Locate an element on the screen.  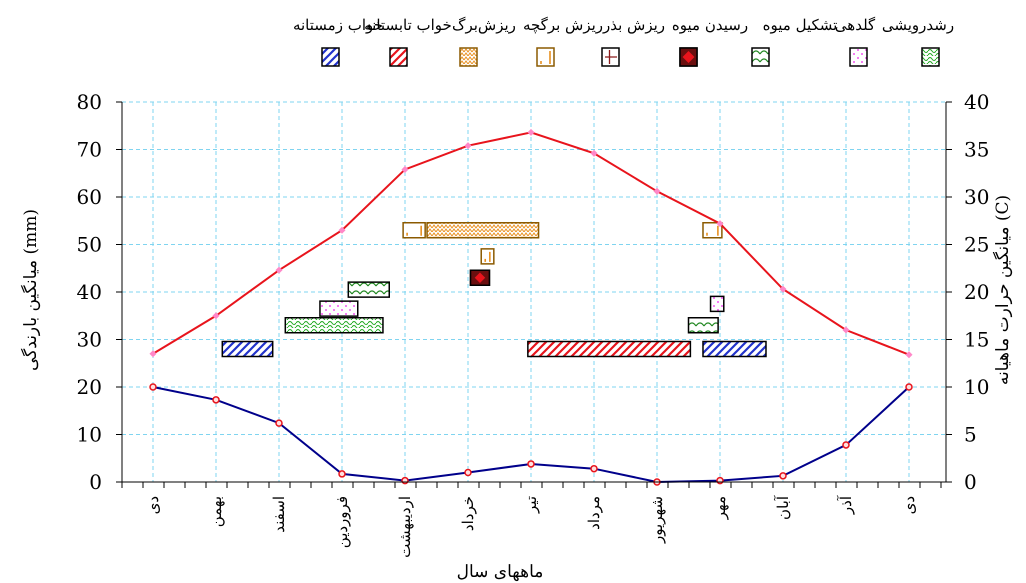
x-tick-label: آذر is located at coordinates (846, 505).